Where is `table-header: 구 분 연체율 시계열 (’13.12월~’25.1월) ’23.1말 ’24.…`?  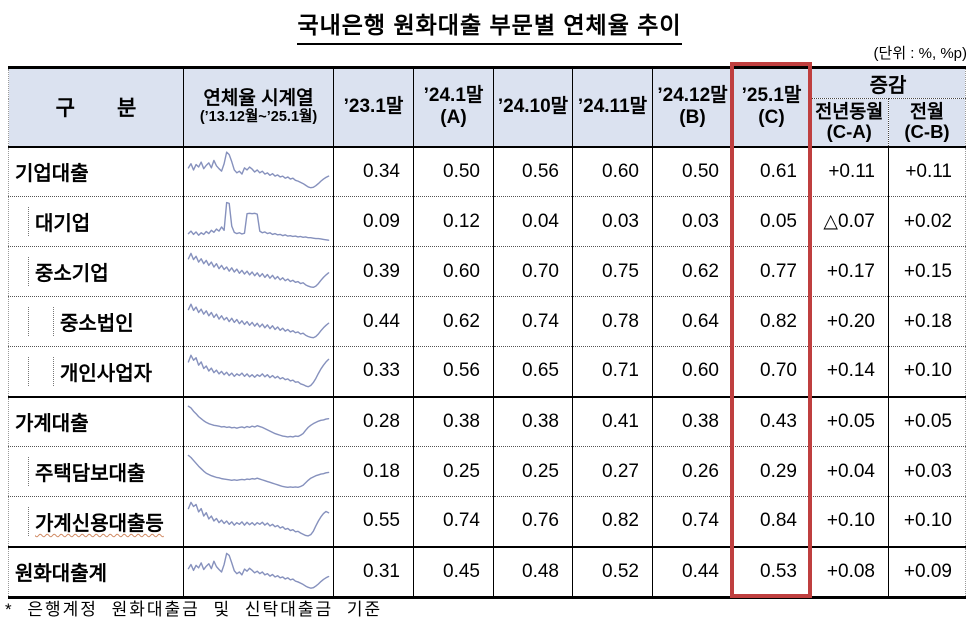 table-header: 구 분 연체율 시계열 (’13.12월~’25.1월) ’23.1말 ’24.… is located at coordinates (487, 107).